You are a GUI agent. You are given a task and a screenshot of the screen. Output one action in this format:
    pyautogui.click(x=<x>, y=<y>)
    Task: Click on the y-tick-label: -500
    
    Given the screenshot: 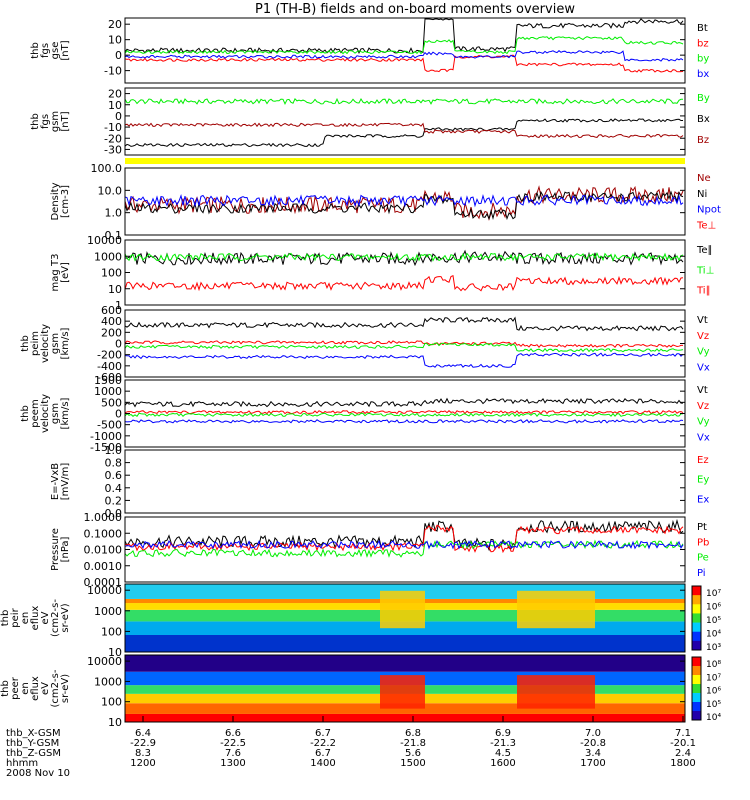 What is the action you would take?
    pyautogui.click(x=109, y=425)
    